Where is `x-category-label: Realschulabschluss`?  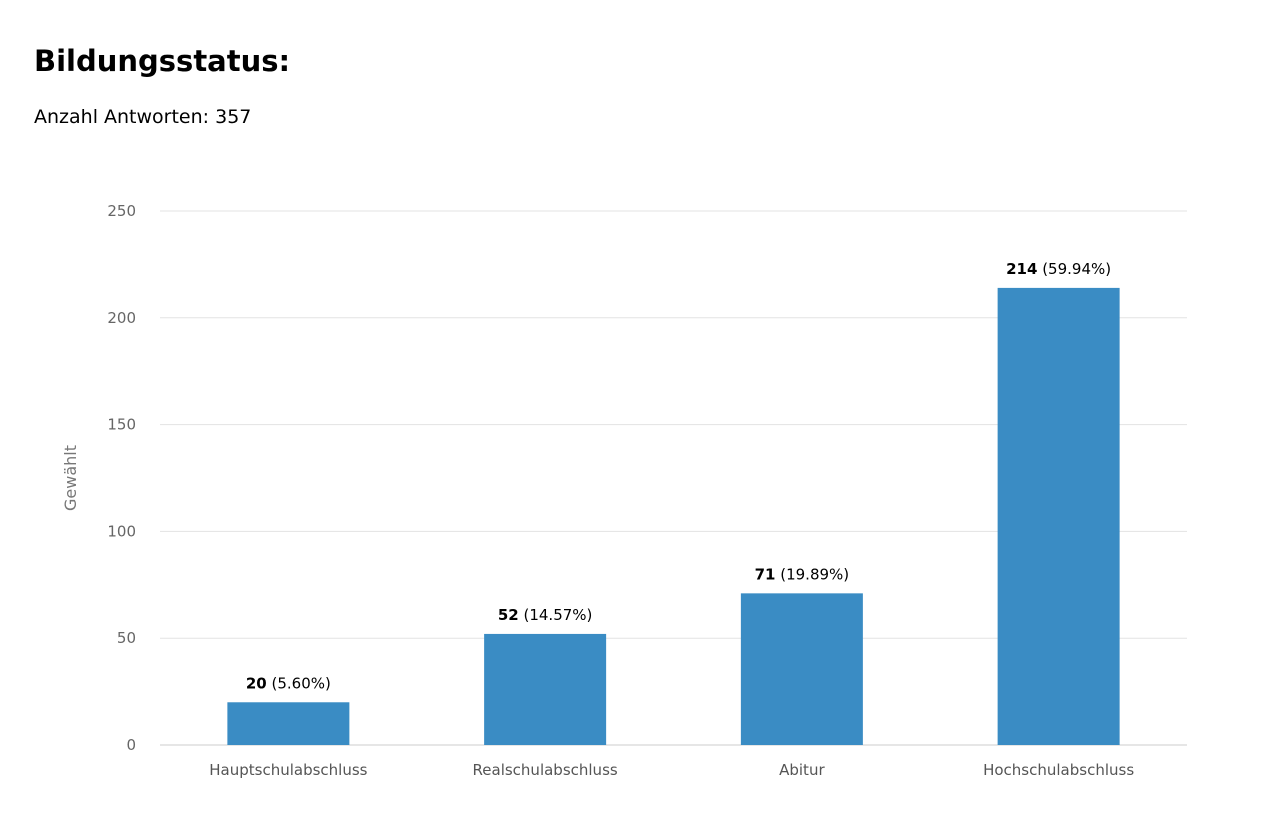
x-category-label: Realschulabschluss is located at coordinates (545, 770).